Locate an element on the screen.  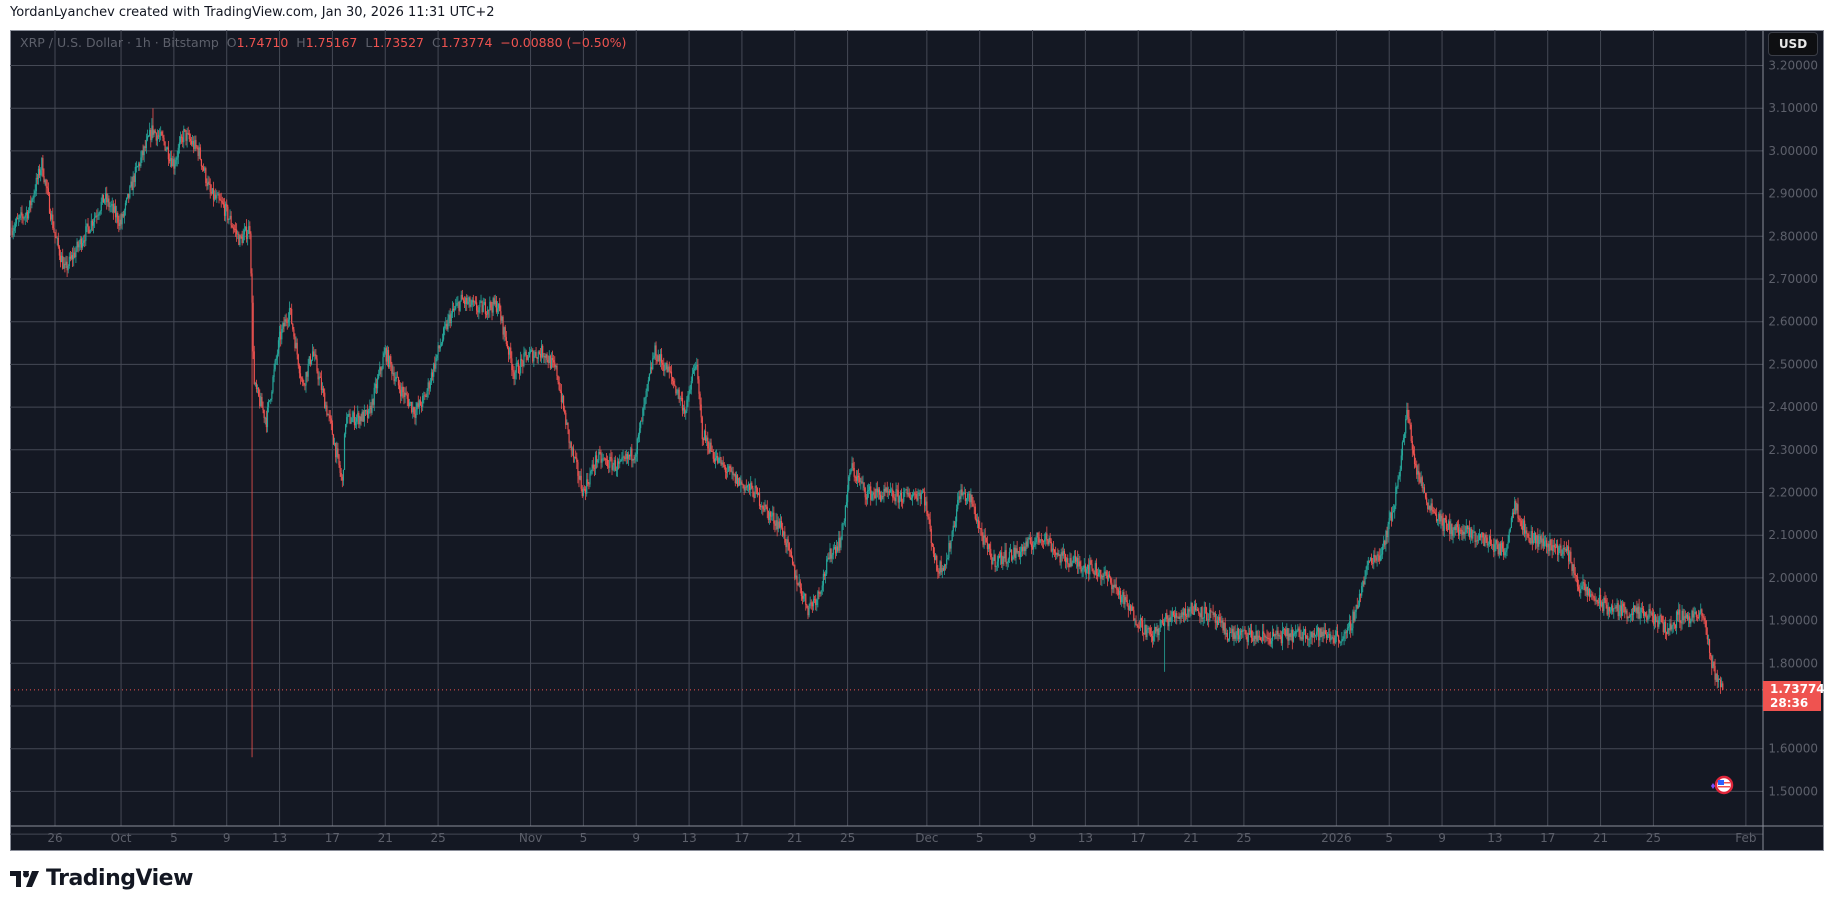
x-tick-label: 5 is located at coordinates (584, 838).